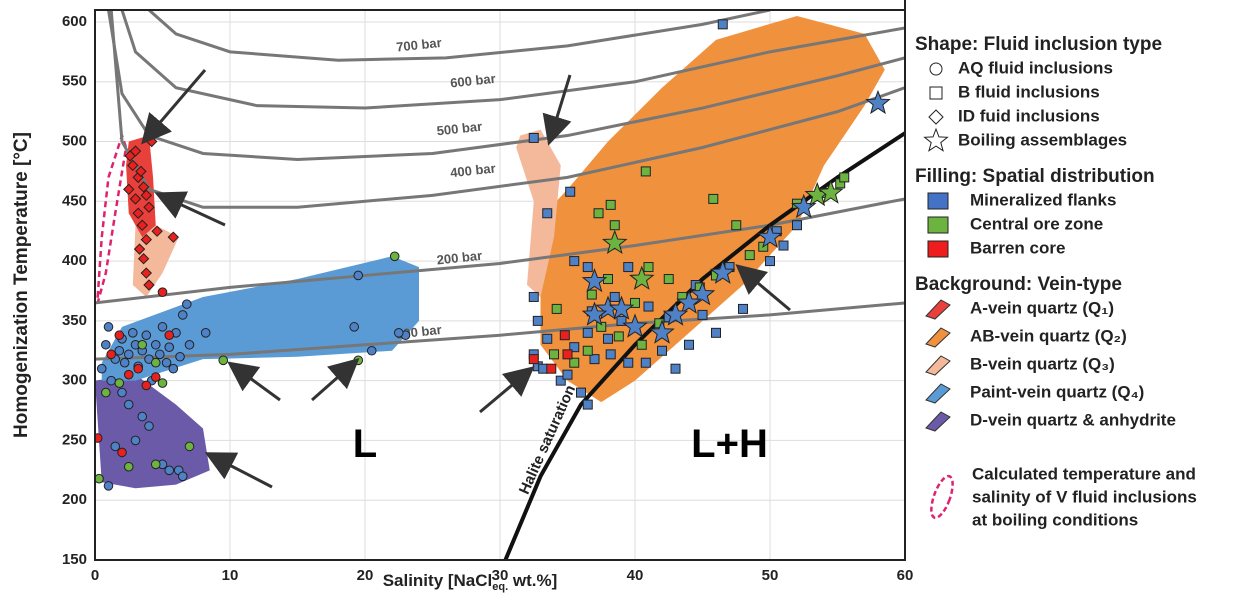 This screenshot has width=1260, height=594. I want to click on y-tick-label: 400, so click(74, 260).